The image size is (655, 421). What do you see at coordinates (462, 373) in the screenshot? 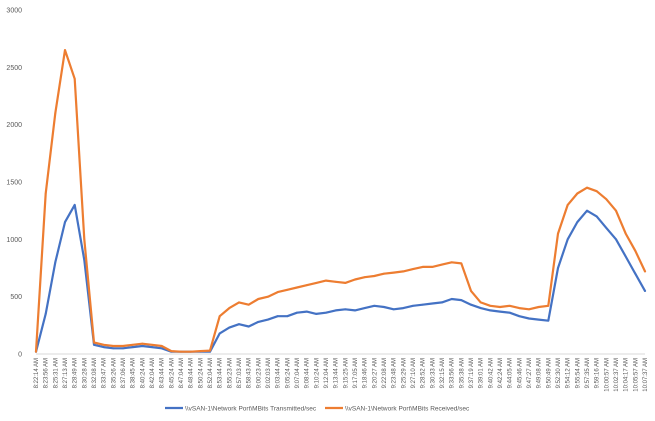
I see `x-tick-label: 9:35:38 AM` at bounding box center [462, 373].